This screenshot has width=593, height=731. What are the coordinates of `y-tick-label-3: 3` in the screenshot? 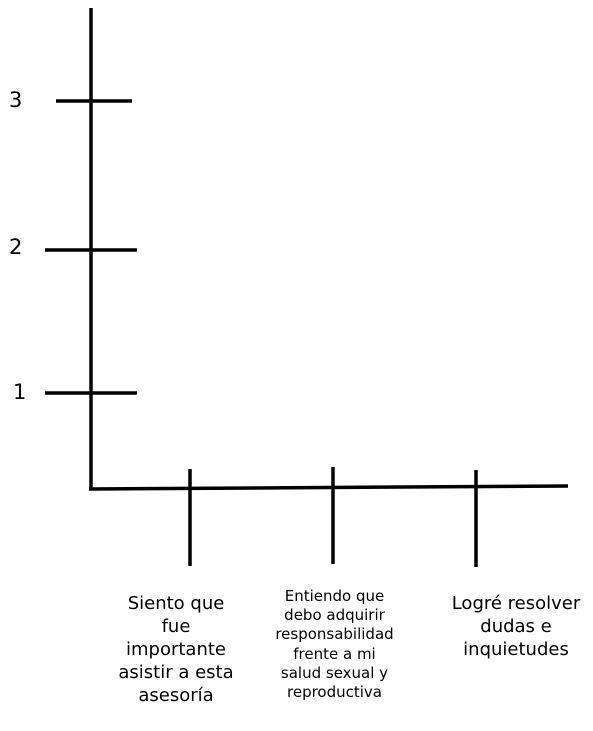 It's located at (16, 100).